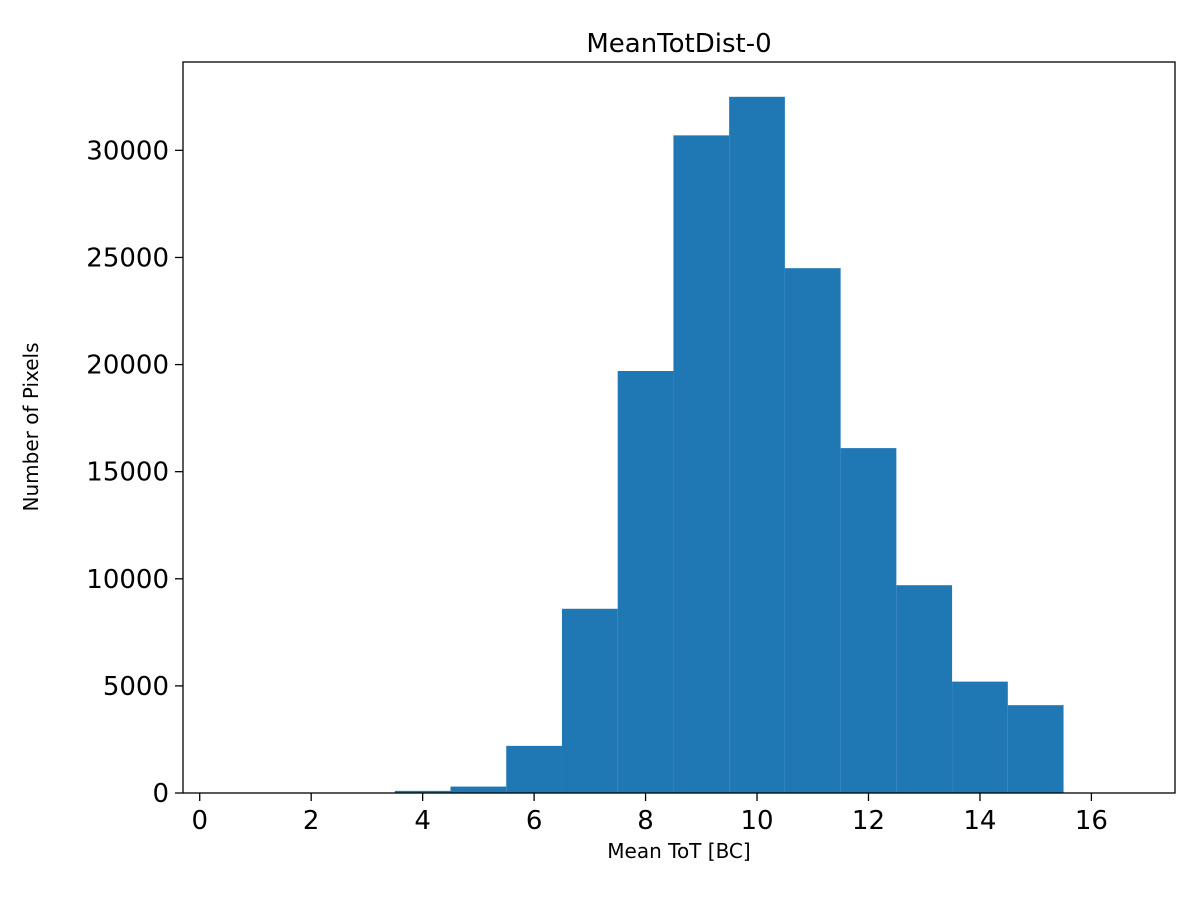 The width and height of the screenshot is (1200, 904). What do you see at coordinates (678, 851) in the screenshot?
I see `x-axis-label: Mean ToT [BC]` at bounding box center [678, 851].